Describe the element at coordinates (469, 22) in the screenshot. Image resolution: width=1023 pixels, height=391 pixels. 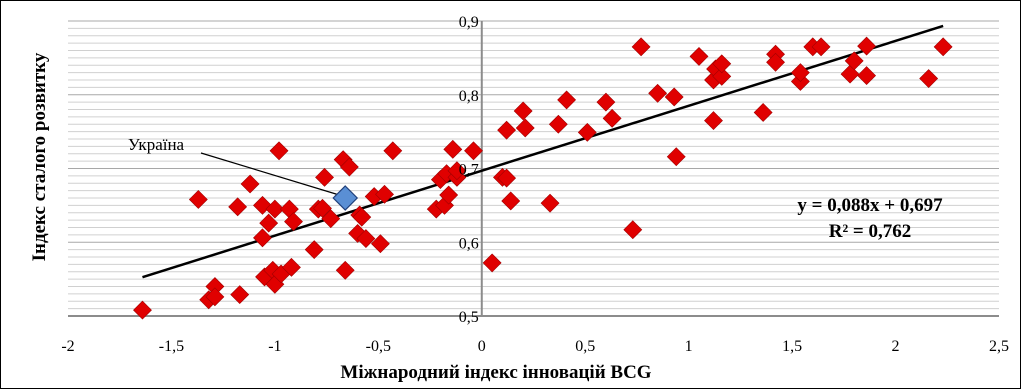
I see `y-tick-label: 0,9` at that location.